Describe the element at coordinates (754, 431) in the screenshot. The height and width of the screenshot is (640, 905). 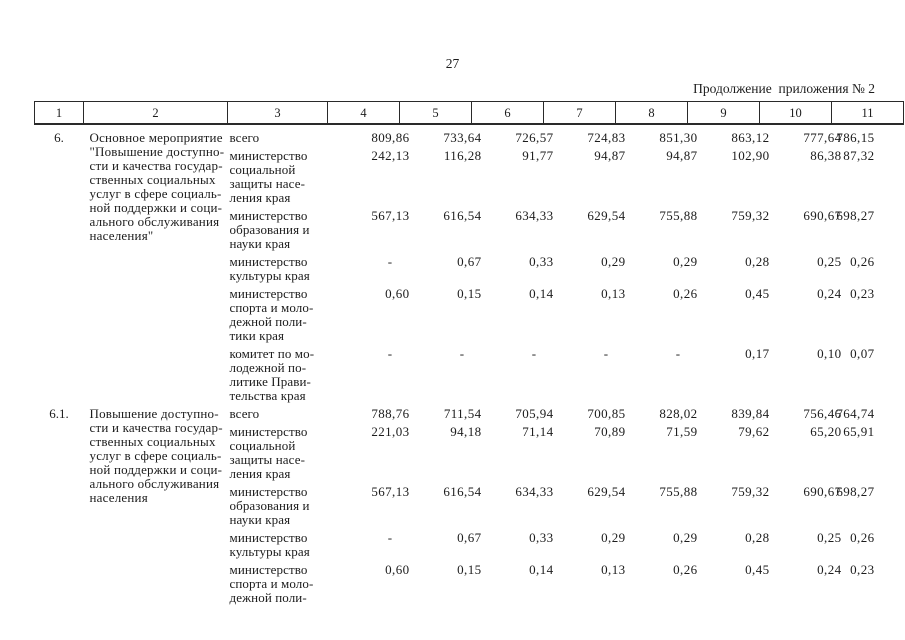
I see `value-cell: 79,62` at that location.